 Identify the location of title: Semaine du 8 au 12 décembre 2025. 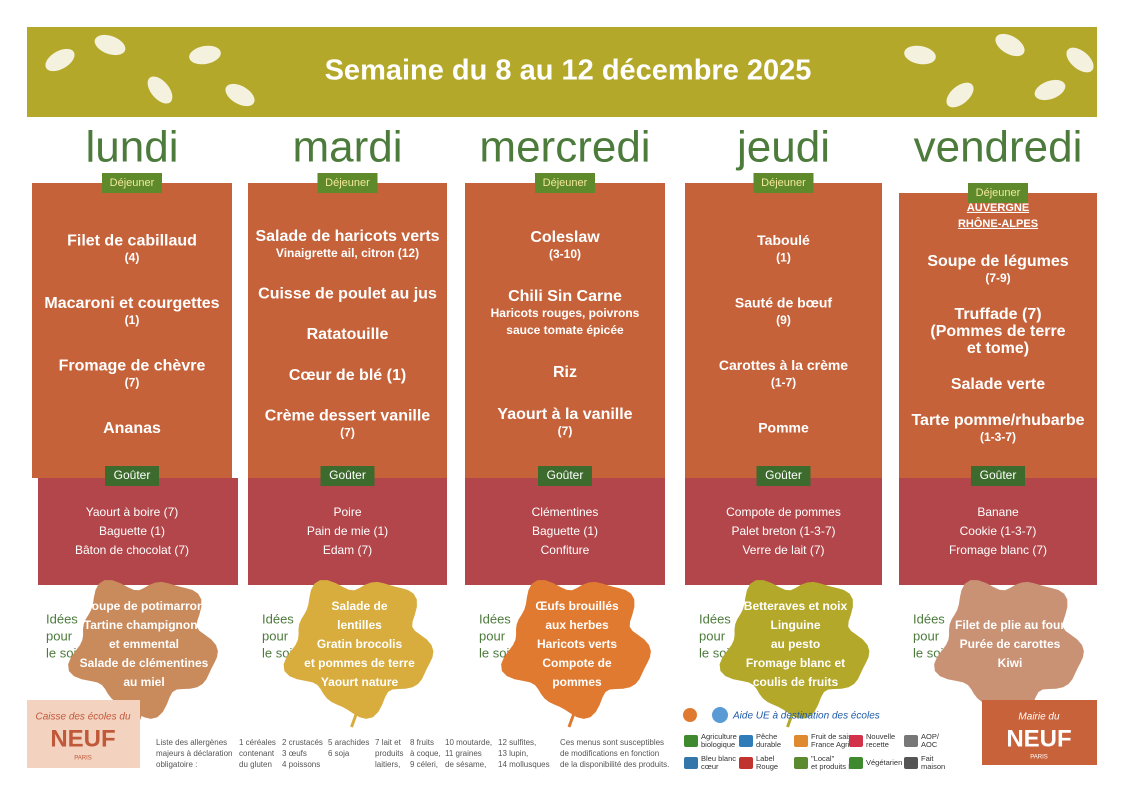
(568, 71).